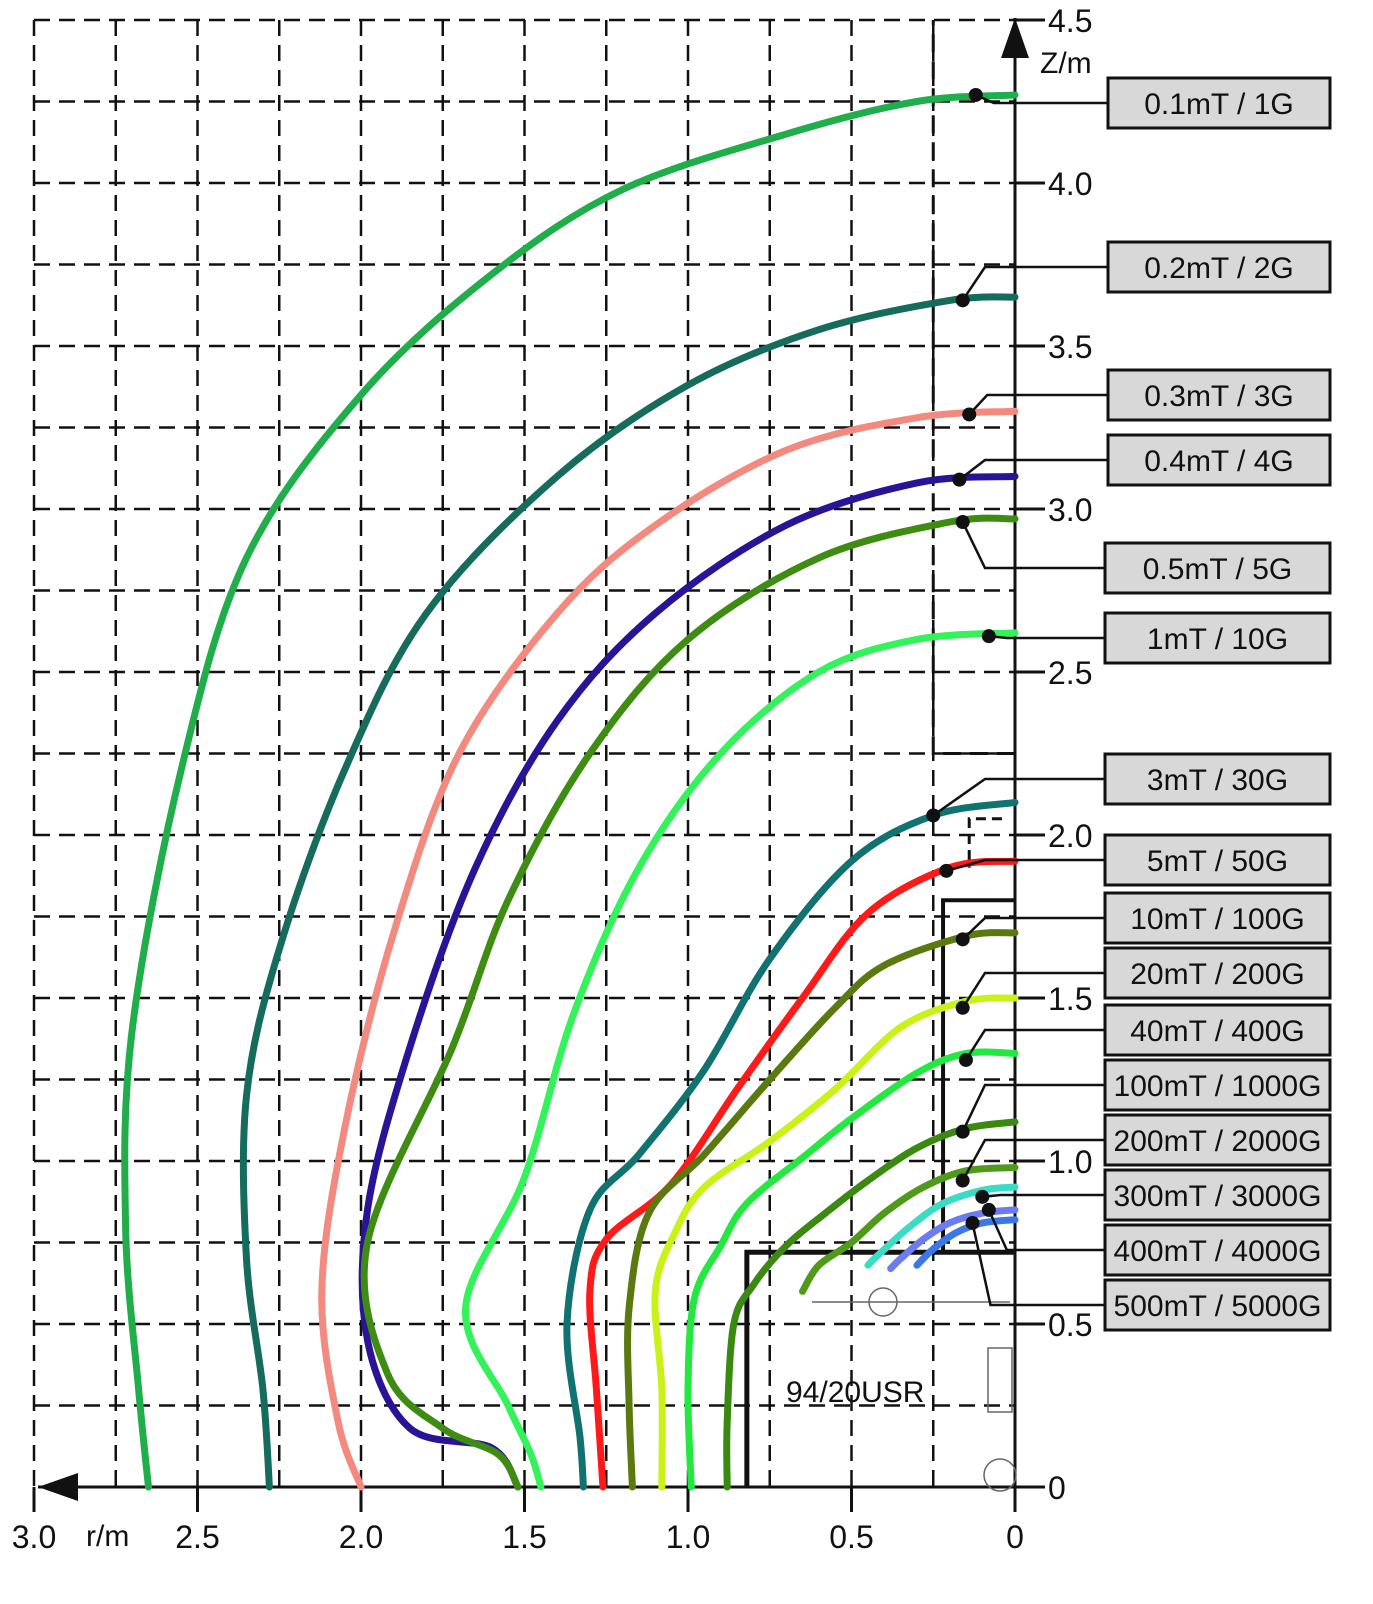 This screenshot has height=1604, width=1373. I want to click on y-axis-label: Z/m, so click(1066, 63).